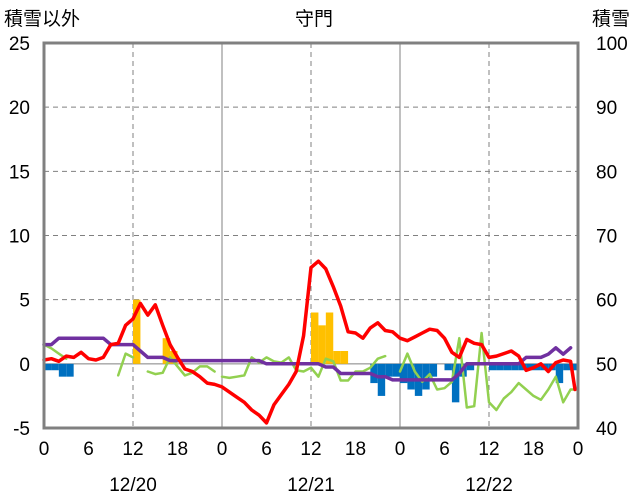  What do you see at coordinates (314, 19) in the screenshot?
I see `chart-title: 守門` at bounding box center [314, 19].